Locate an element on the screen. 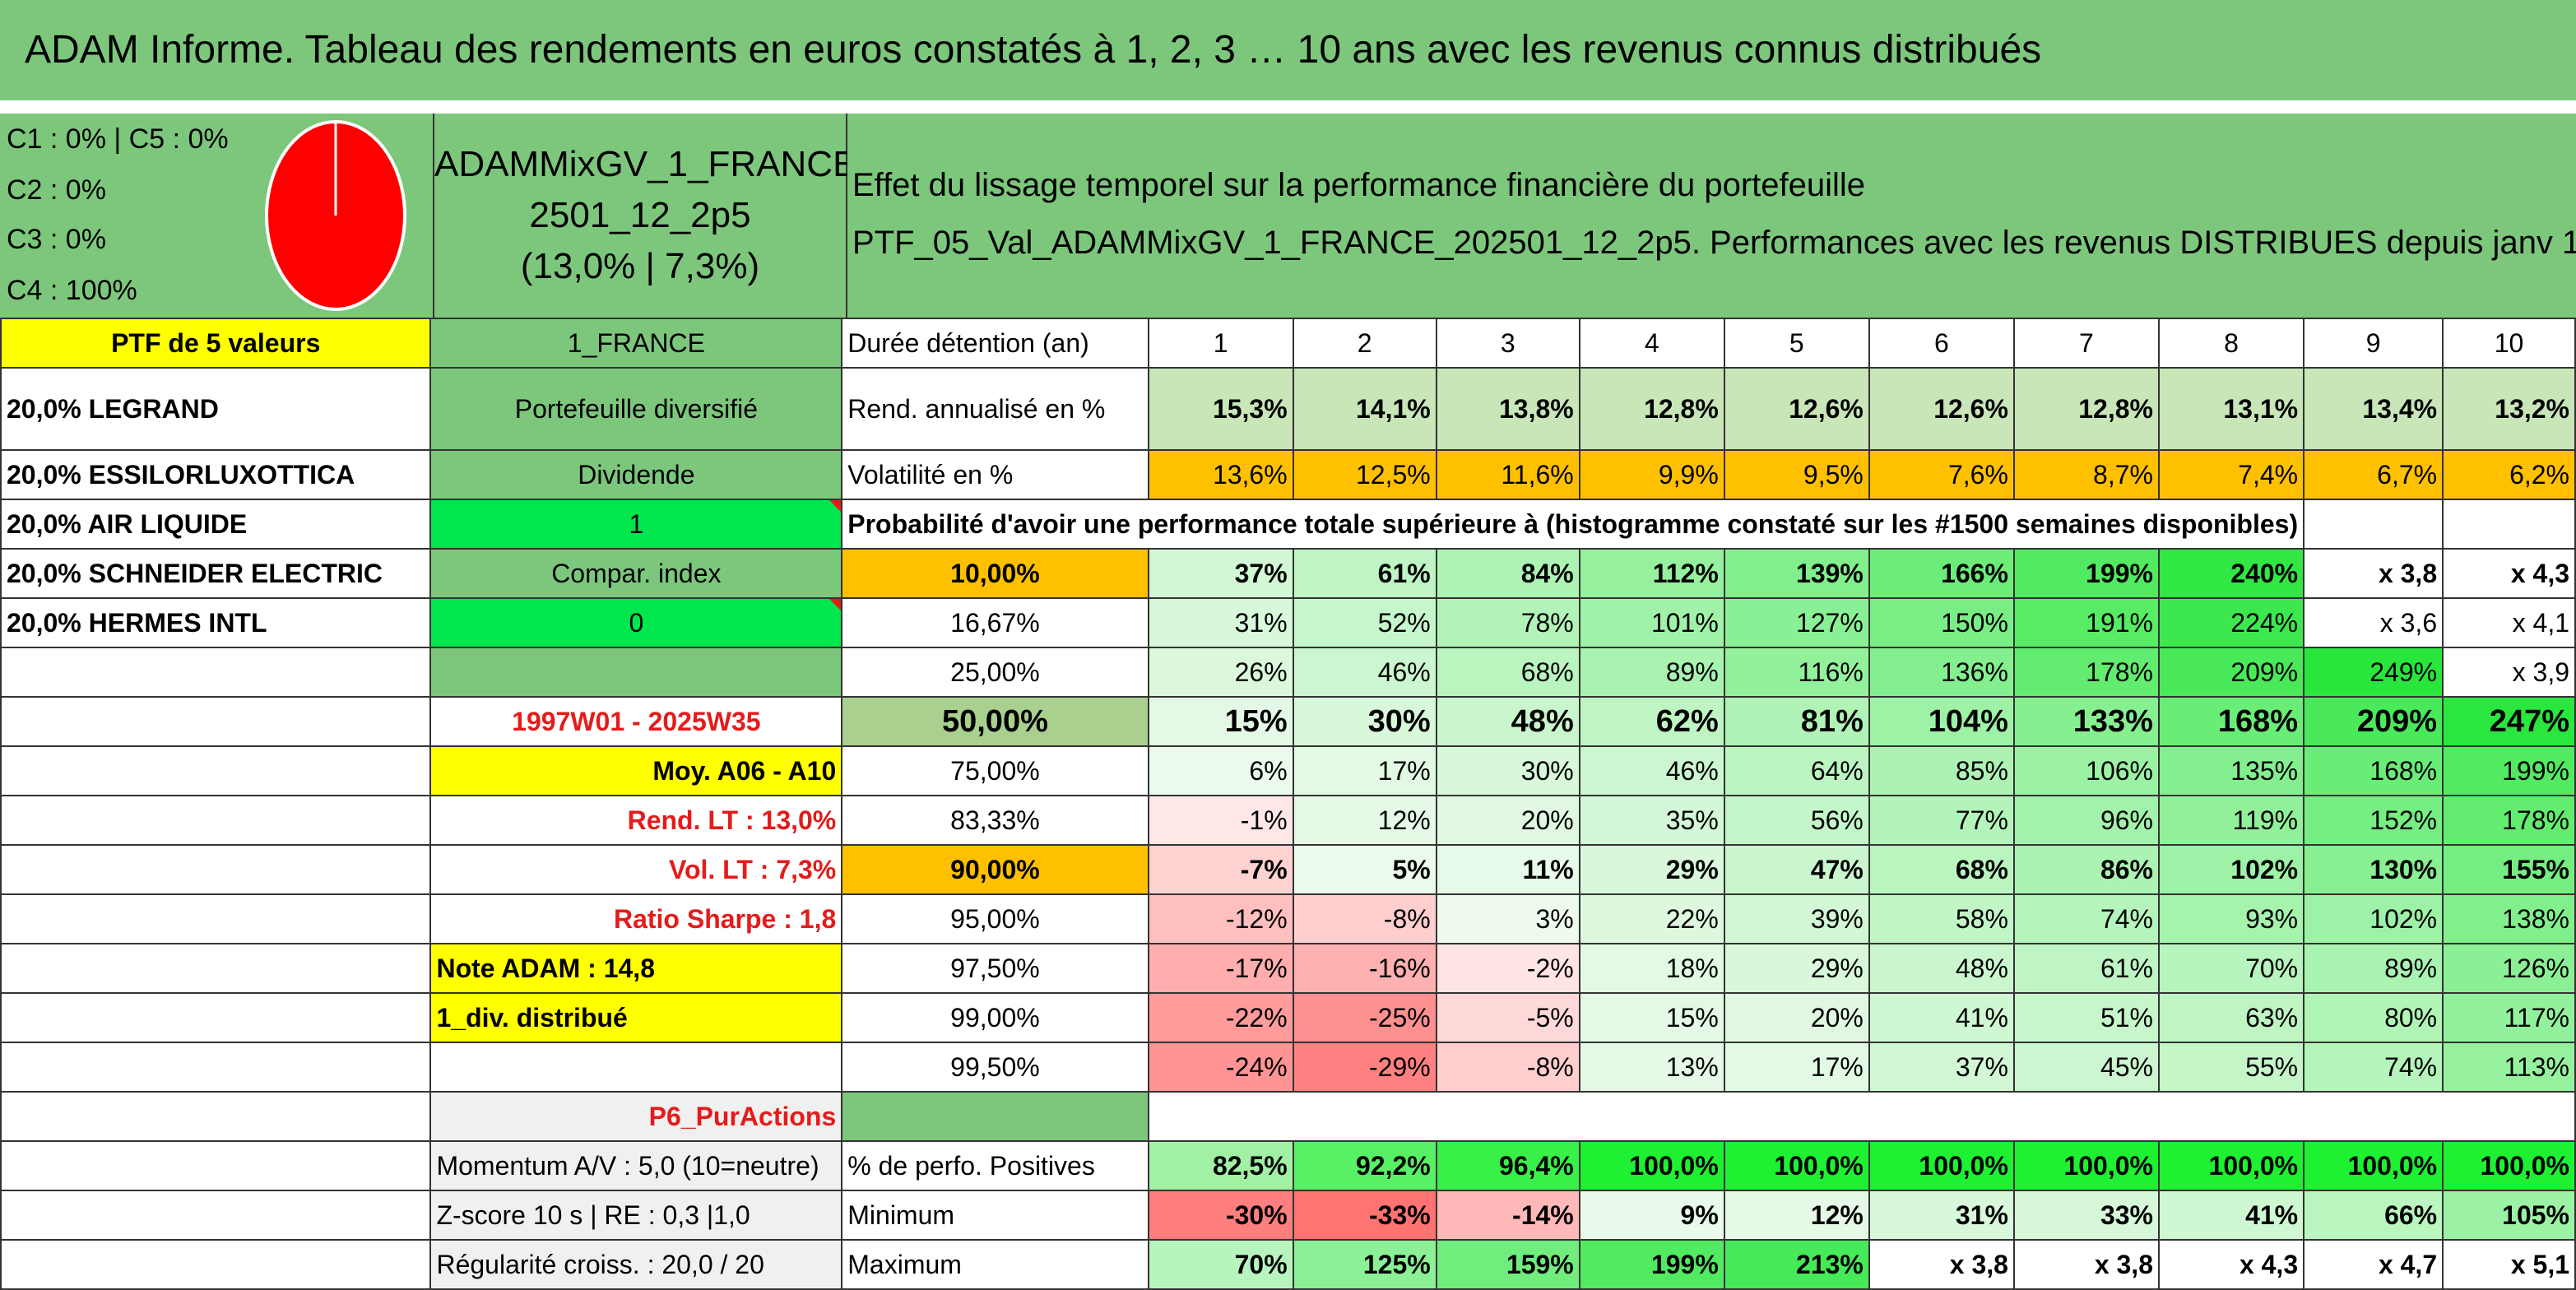  probability-value: 18% is located at coordinates (1651, 968).